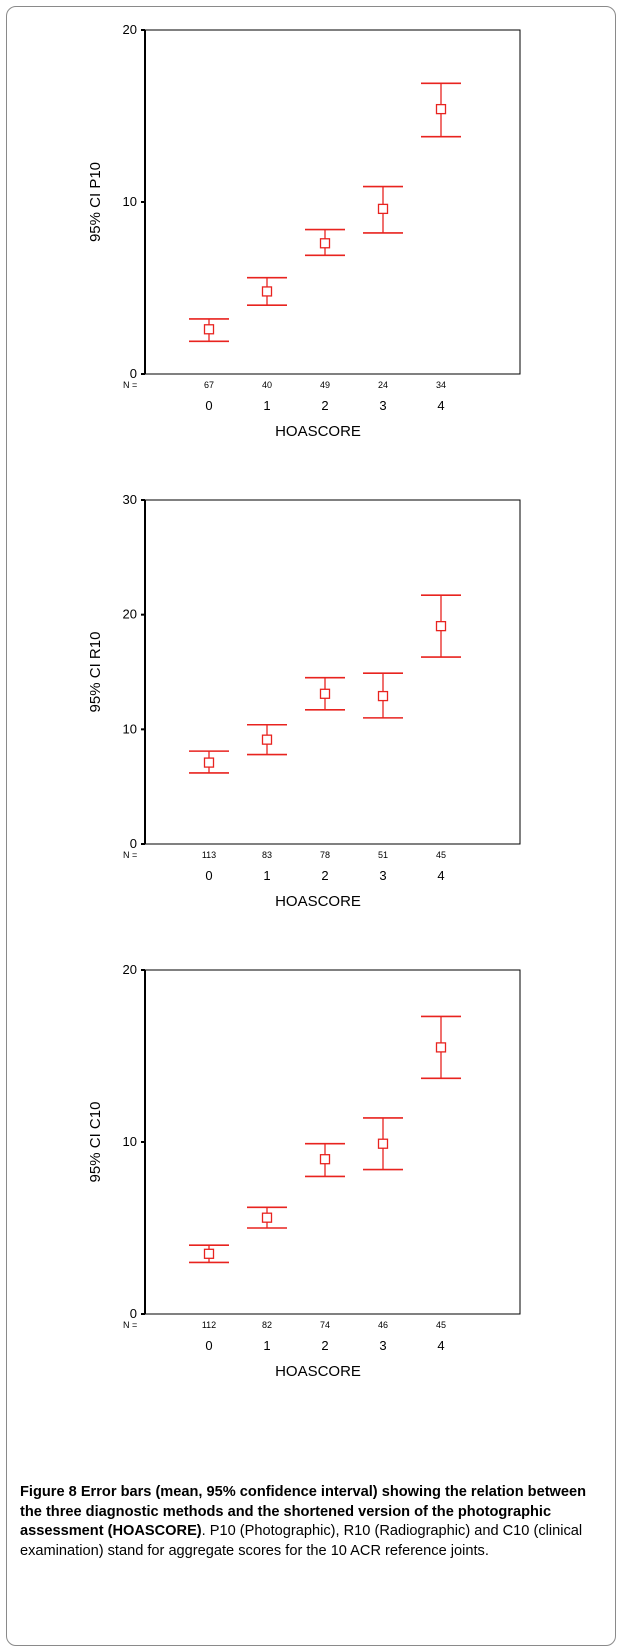 The height and width of the screenshot is (1652, 625). Describe the element at coordinates (325, 1325) in the screenshot. I see `n-value: 74` at that location.